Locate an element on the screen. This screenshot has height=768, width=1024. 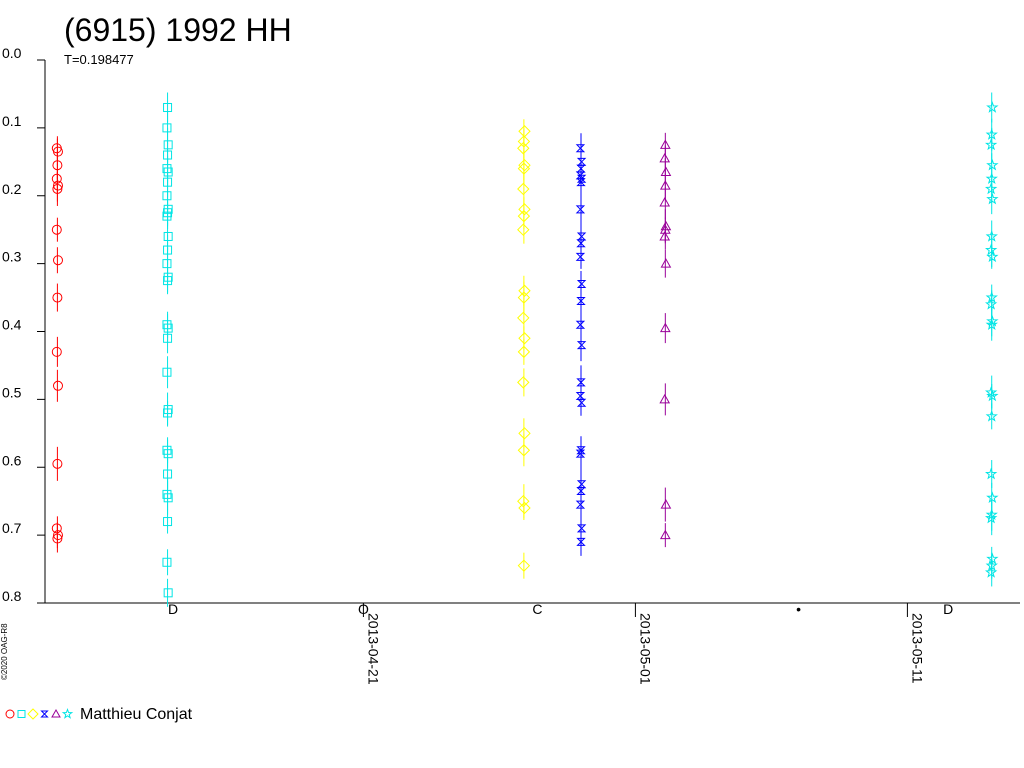
moon-phase-marker: • is located at coordinates (798, 609).